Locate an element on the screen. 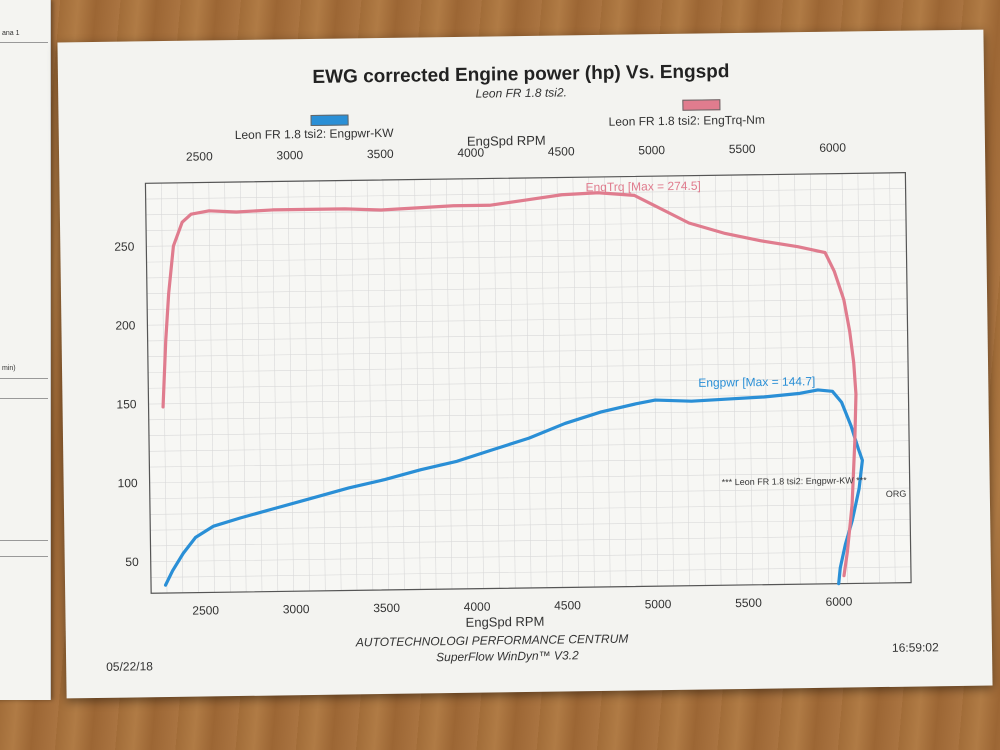 This screenshot has height=750, width=1000. org-label: ORG is located at coordinates (896, 494).